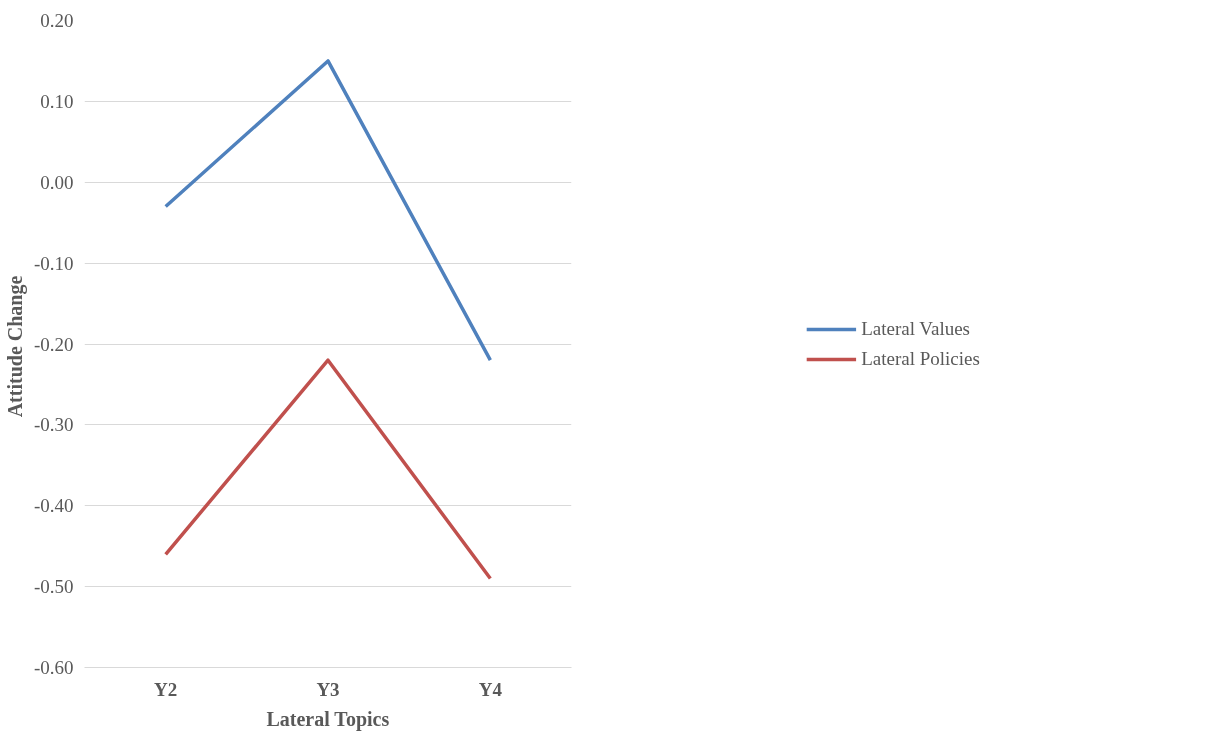 This screenshot has width=1219, height=736. What do you see at coordinates (328, 689) in the screenshot?
I see `x-tick-label: Y3` at bounding box center [328, 689].